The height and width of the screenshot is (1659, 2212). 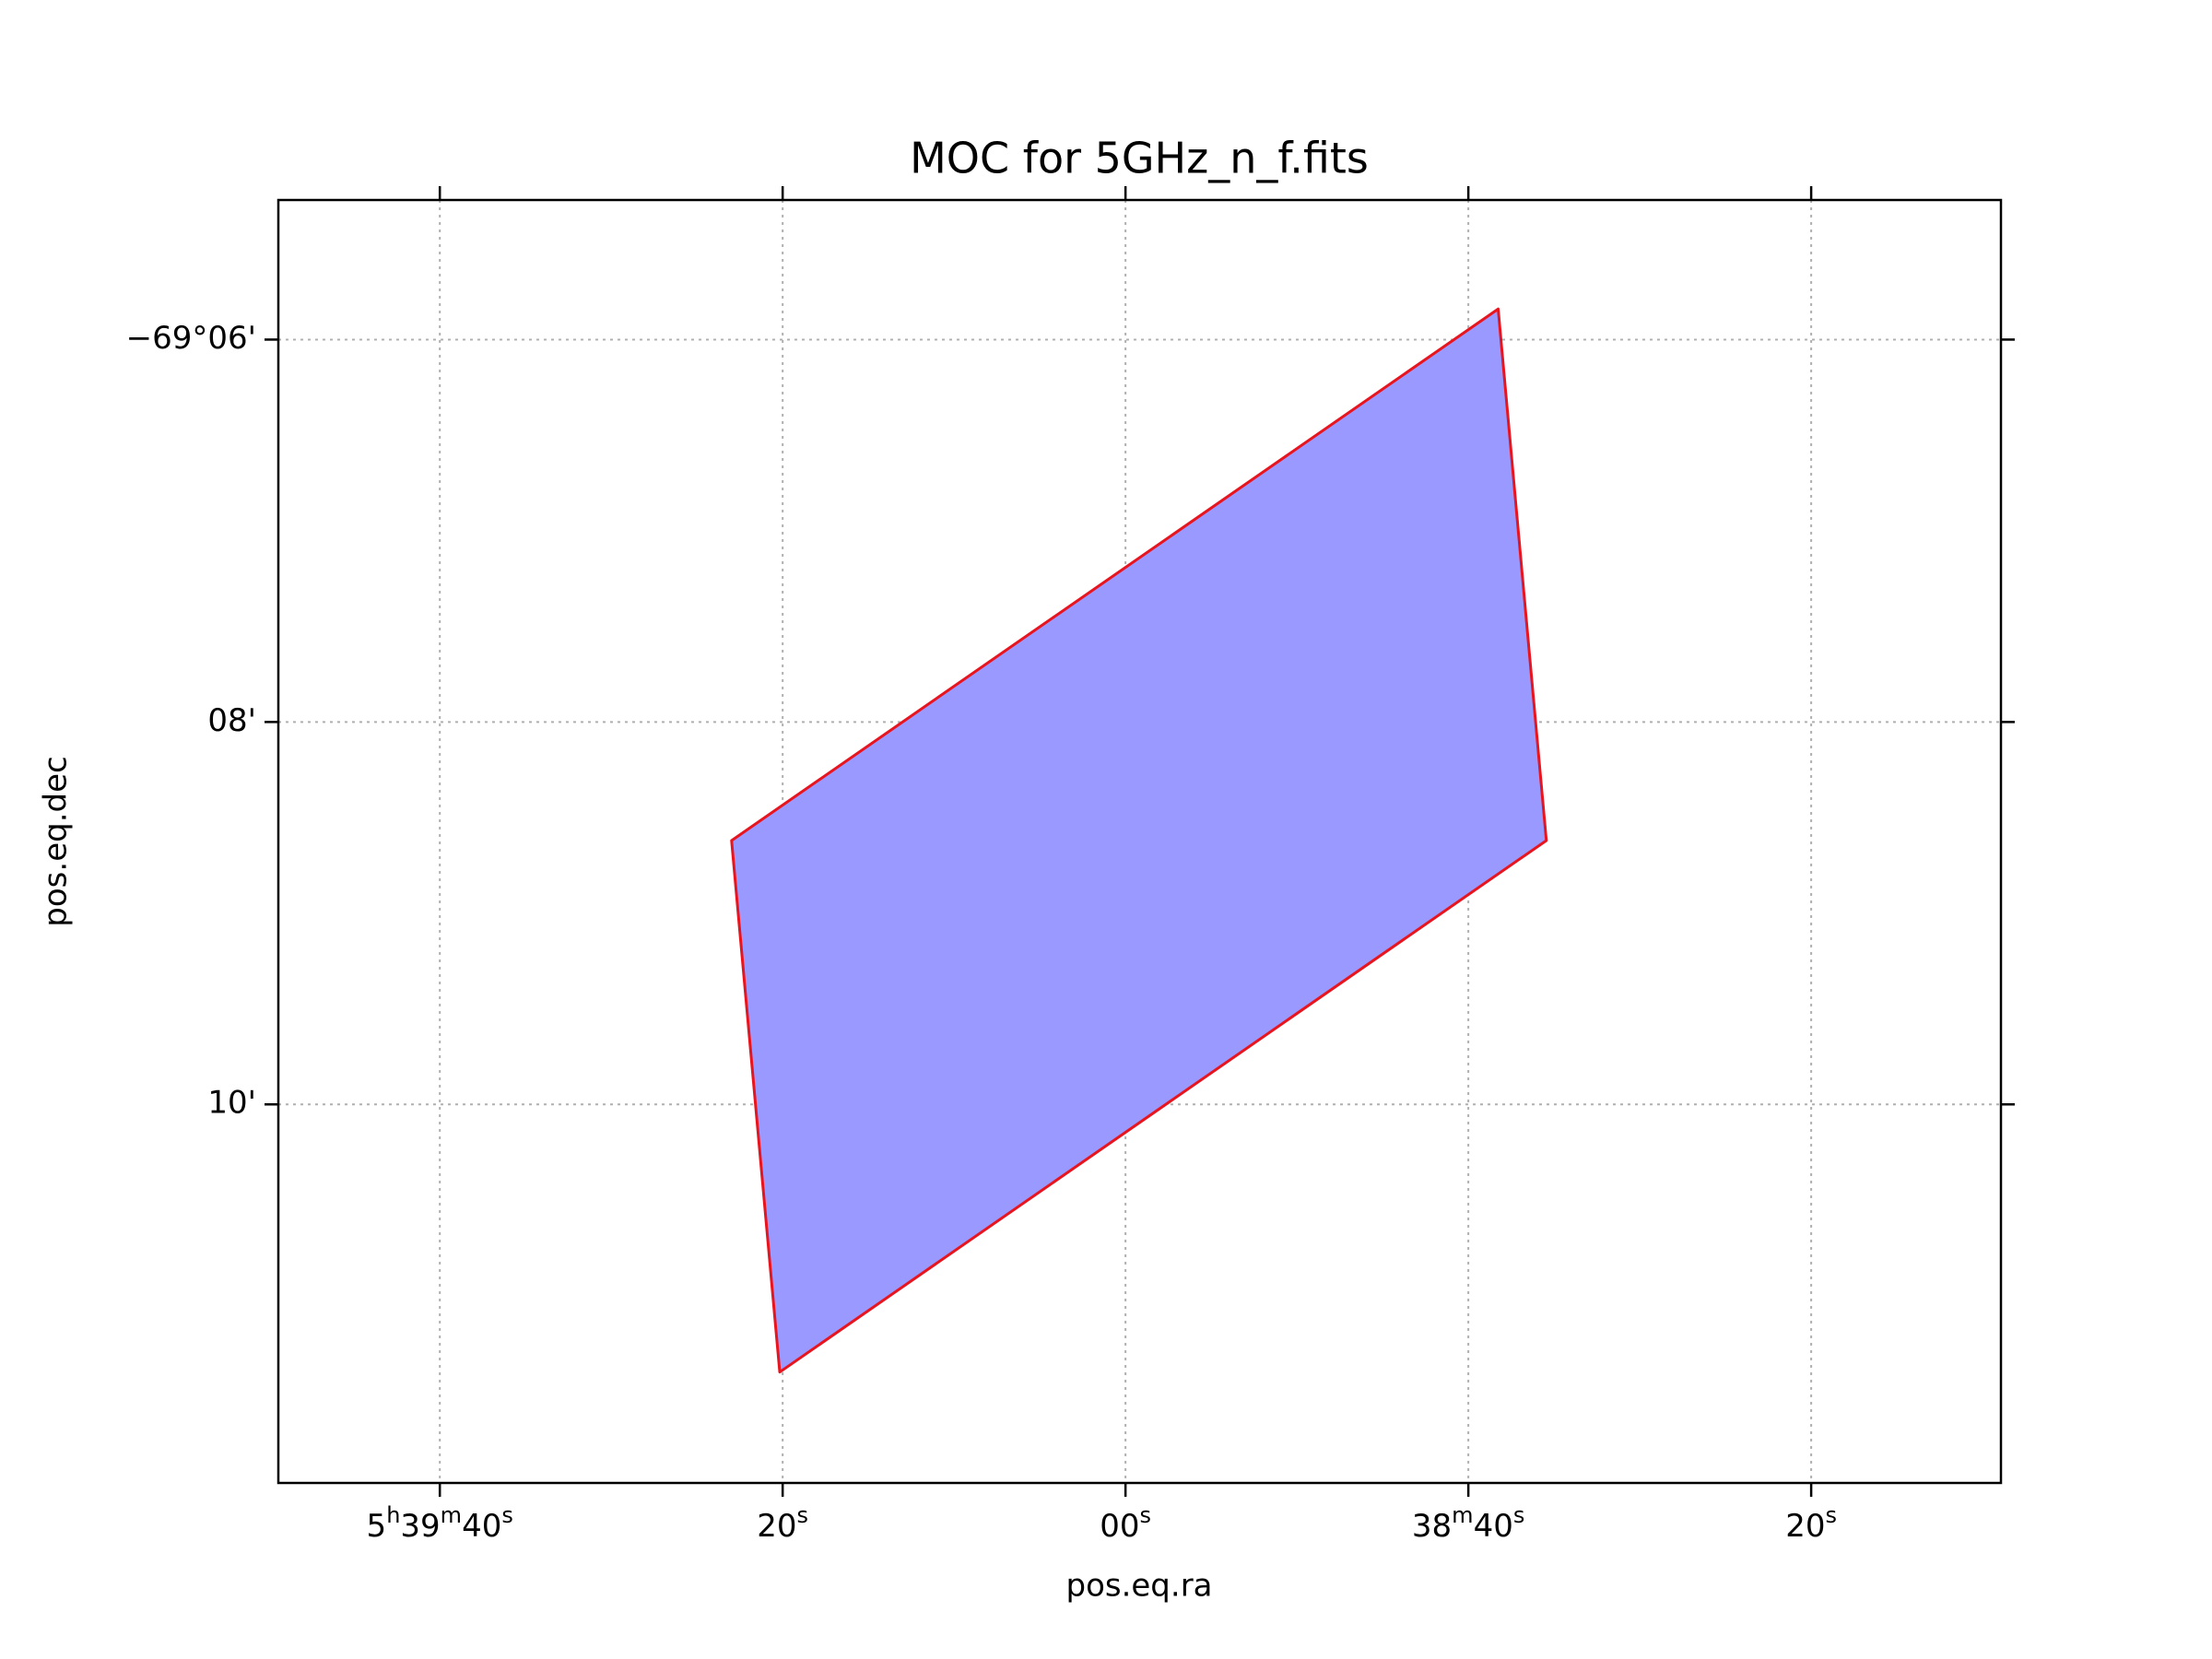 I want to click on x-tick-label: 38m40s, so click(x=1468, y=1523).